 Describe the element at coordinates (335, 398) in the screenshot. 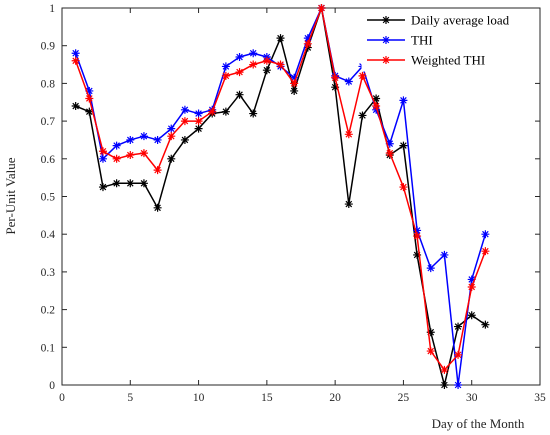

I see `x-tick-label: 20` at that location.